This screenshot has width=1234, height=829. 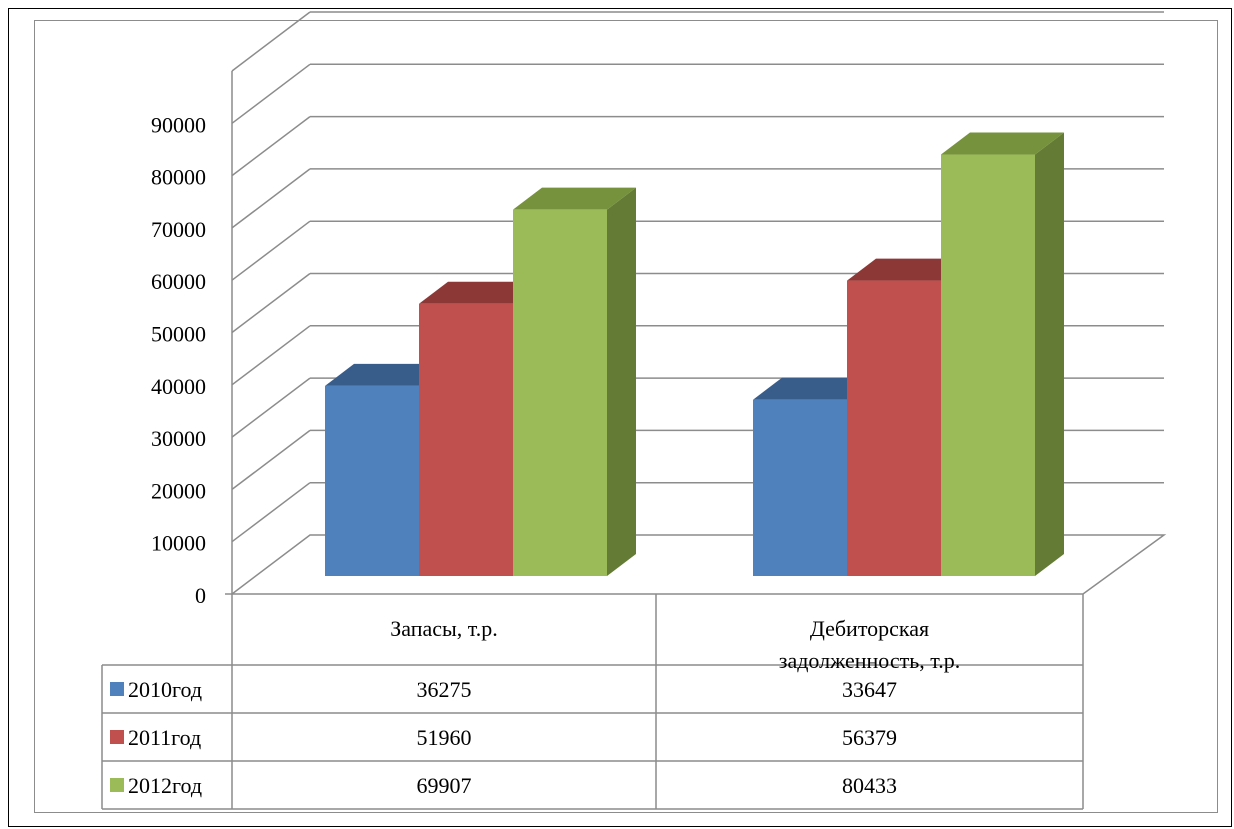 I want to click on table-value: 69907, so click(x=444, y=785).